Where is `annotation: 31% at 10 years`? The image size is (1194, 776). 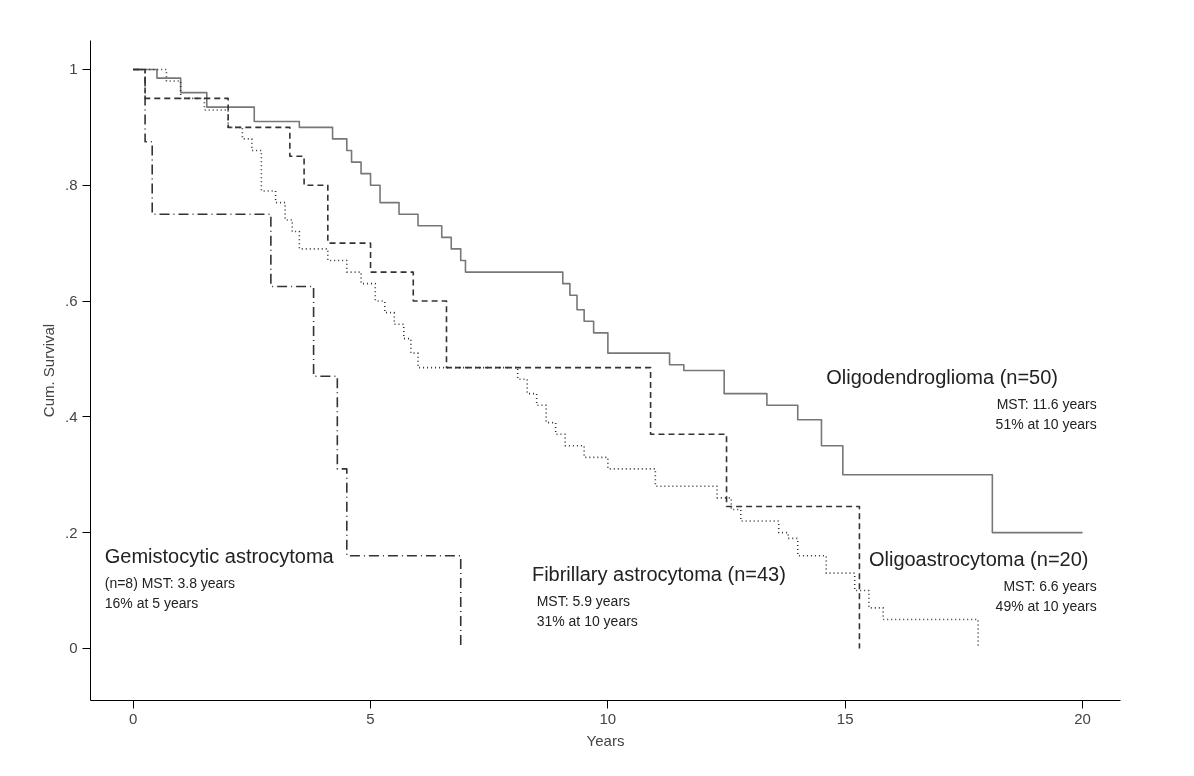 annotation: 31% at 10 years is located at coordinates (587, 620).